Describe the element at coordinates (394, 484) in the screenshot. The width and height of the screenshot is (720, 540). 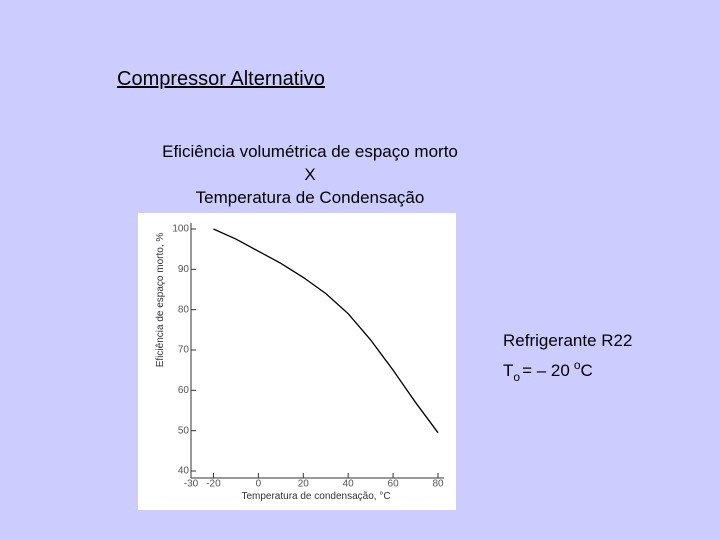
I see `x-tick-label: 60` at that location.